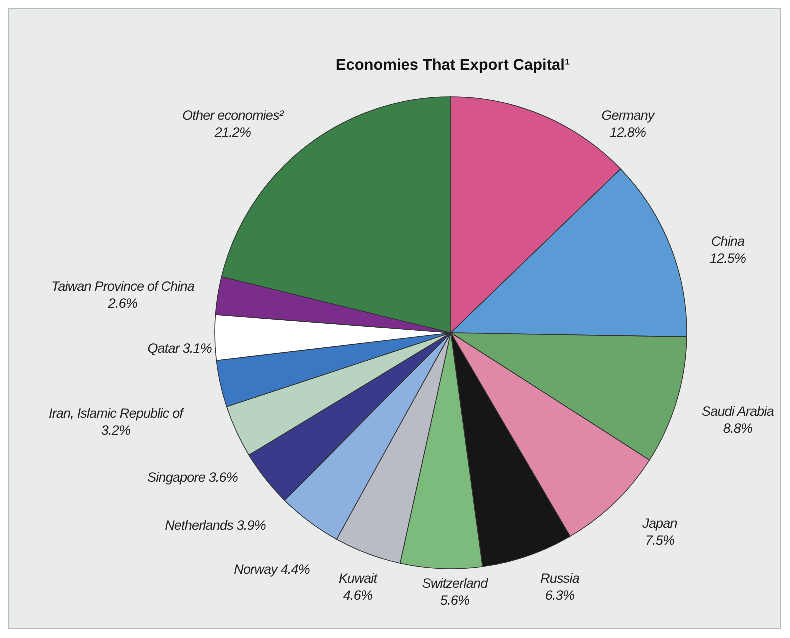 This screenshot has width=790, height=638. What do you see at coordinates (233, 132) in the screenshot?
I see `data-label: 21.2%` at bounding box center [233, 132].